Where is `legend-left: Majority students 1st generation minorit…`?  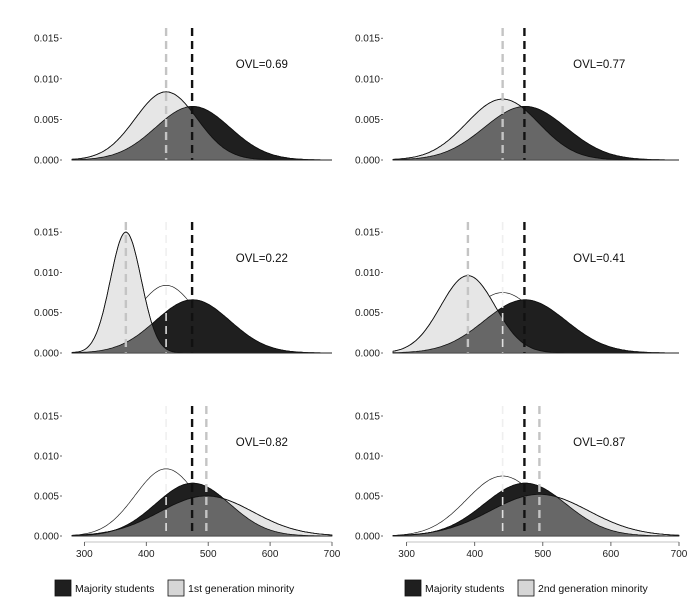 legend-left: Majority students 1st generation minorit… is located at coordinates (174, 588).